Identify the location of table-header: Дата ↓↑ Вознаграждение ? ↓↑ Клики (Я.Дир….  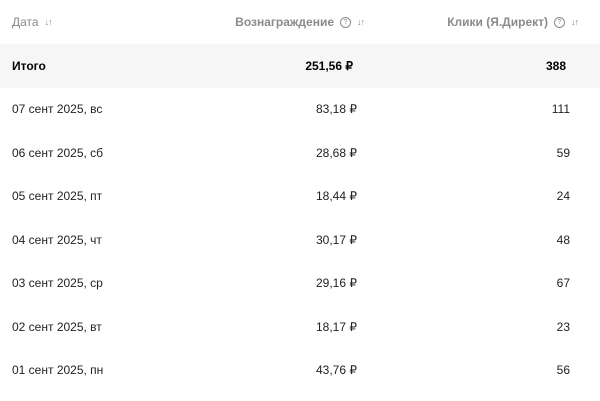
(300, 22).